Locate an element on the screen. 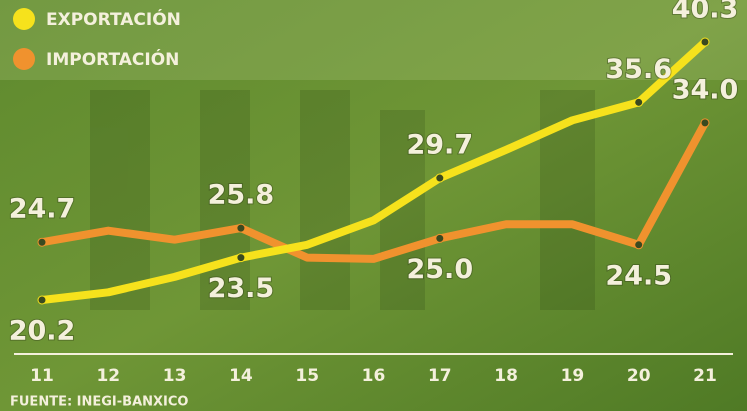 The height and width of the screenshot is (411, 747). data-label: 24.5 is located at coordinates (638, 275).